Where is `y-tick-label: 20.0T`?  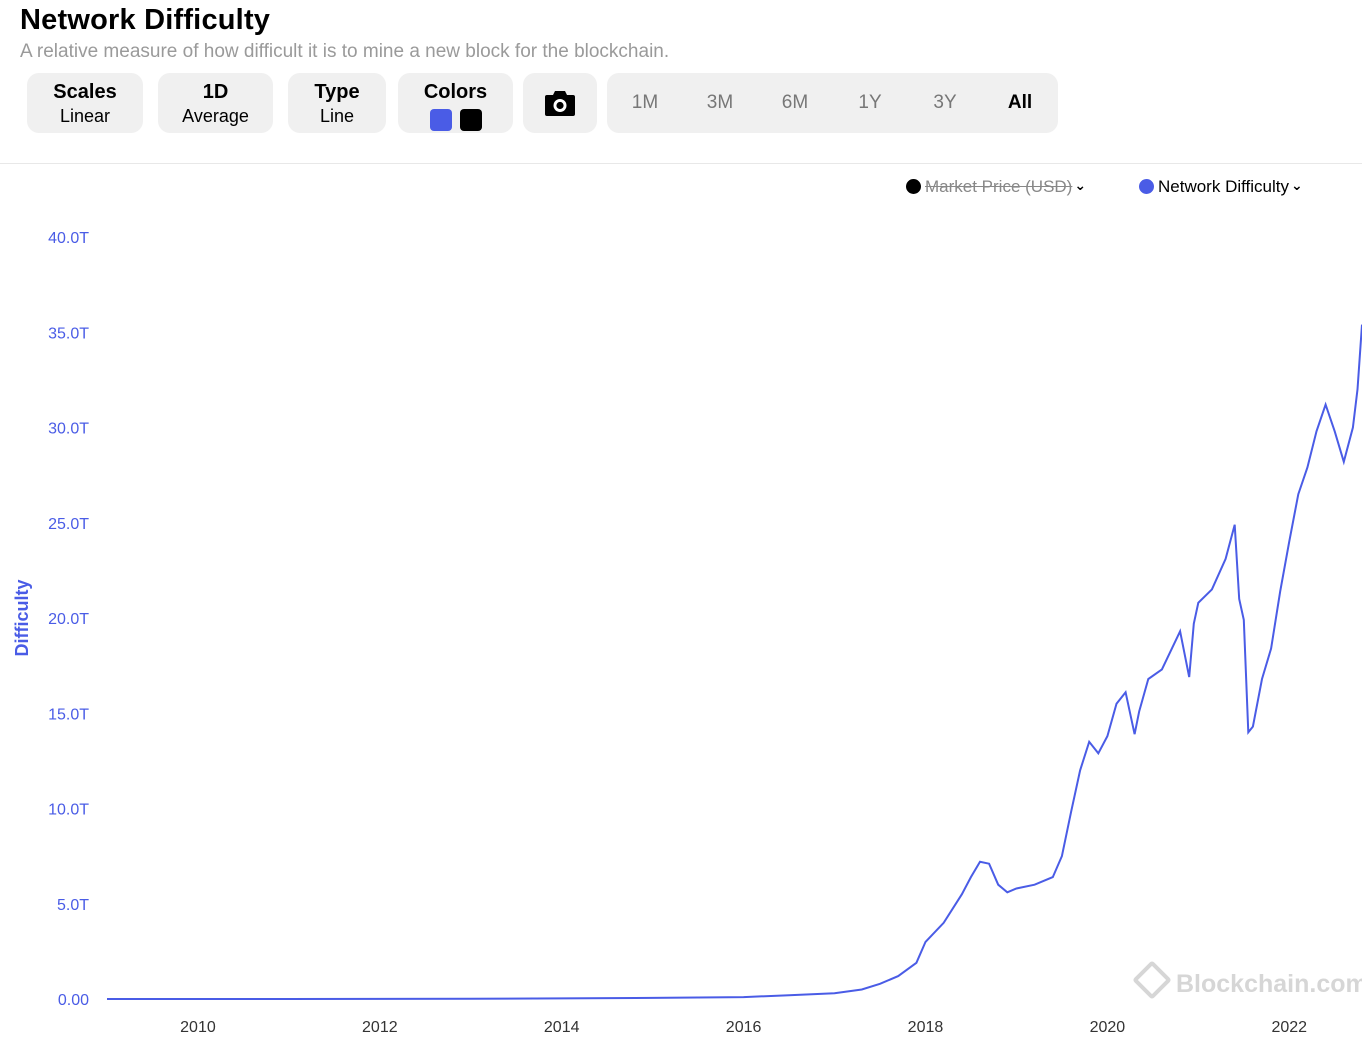 y-tick-label: 20.0T is located at coordinates (68, 619).